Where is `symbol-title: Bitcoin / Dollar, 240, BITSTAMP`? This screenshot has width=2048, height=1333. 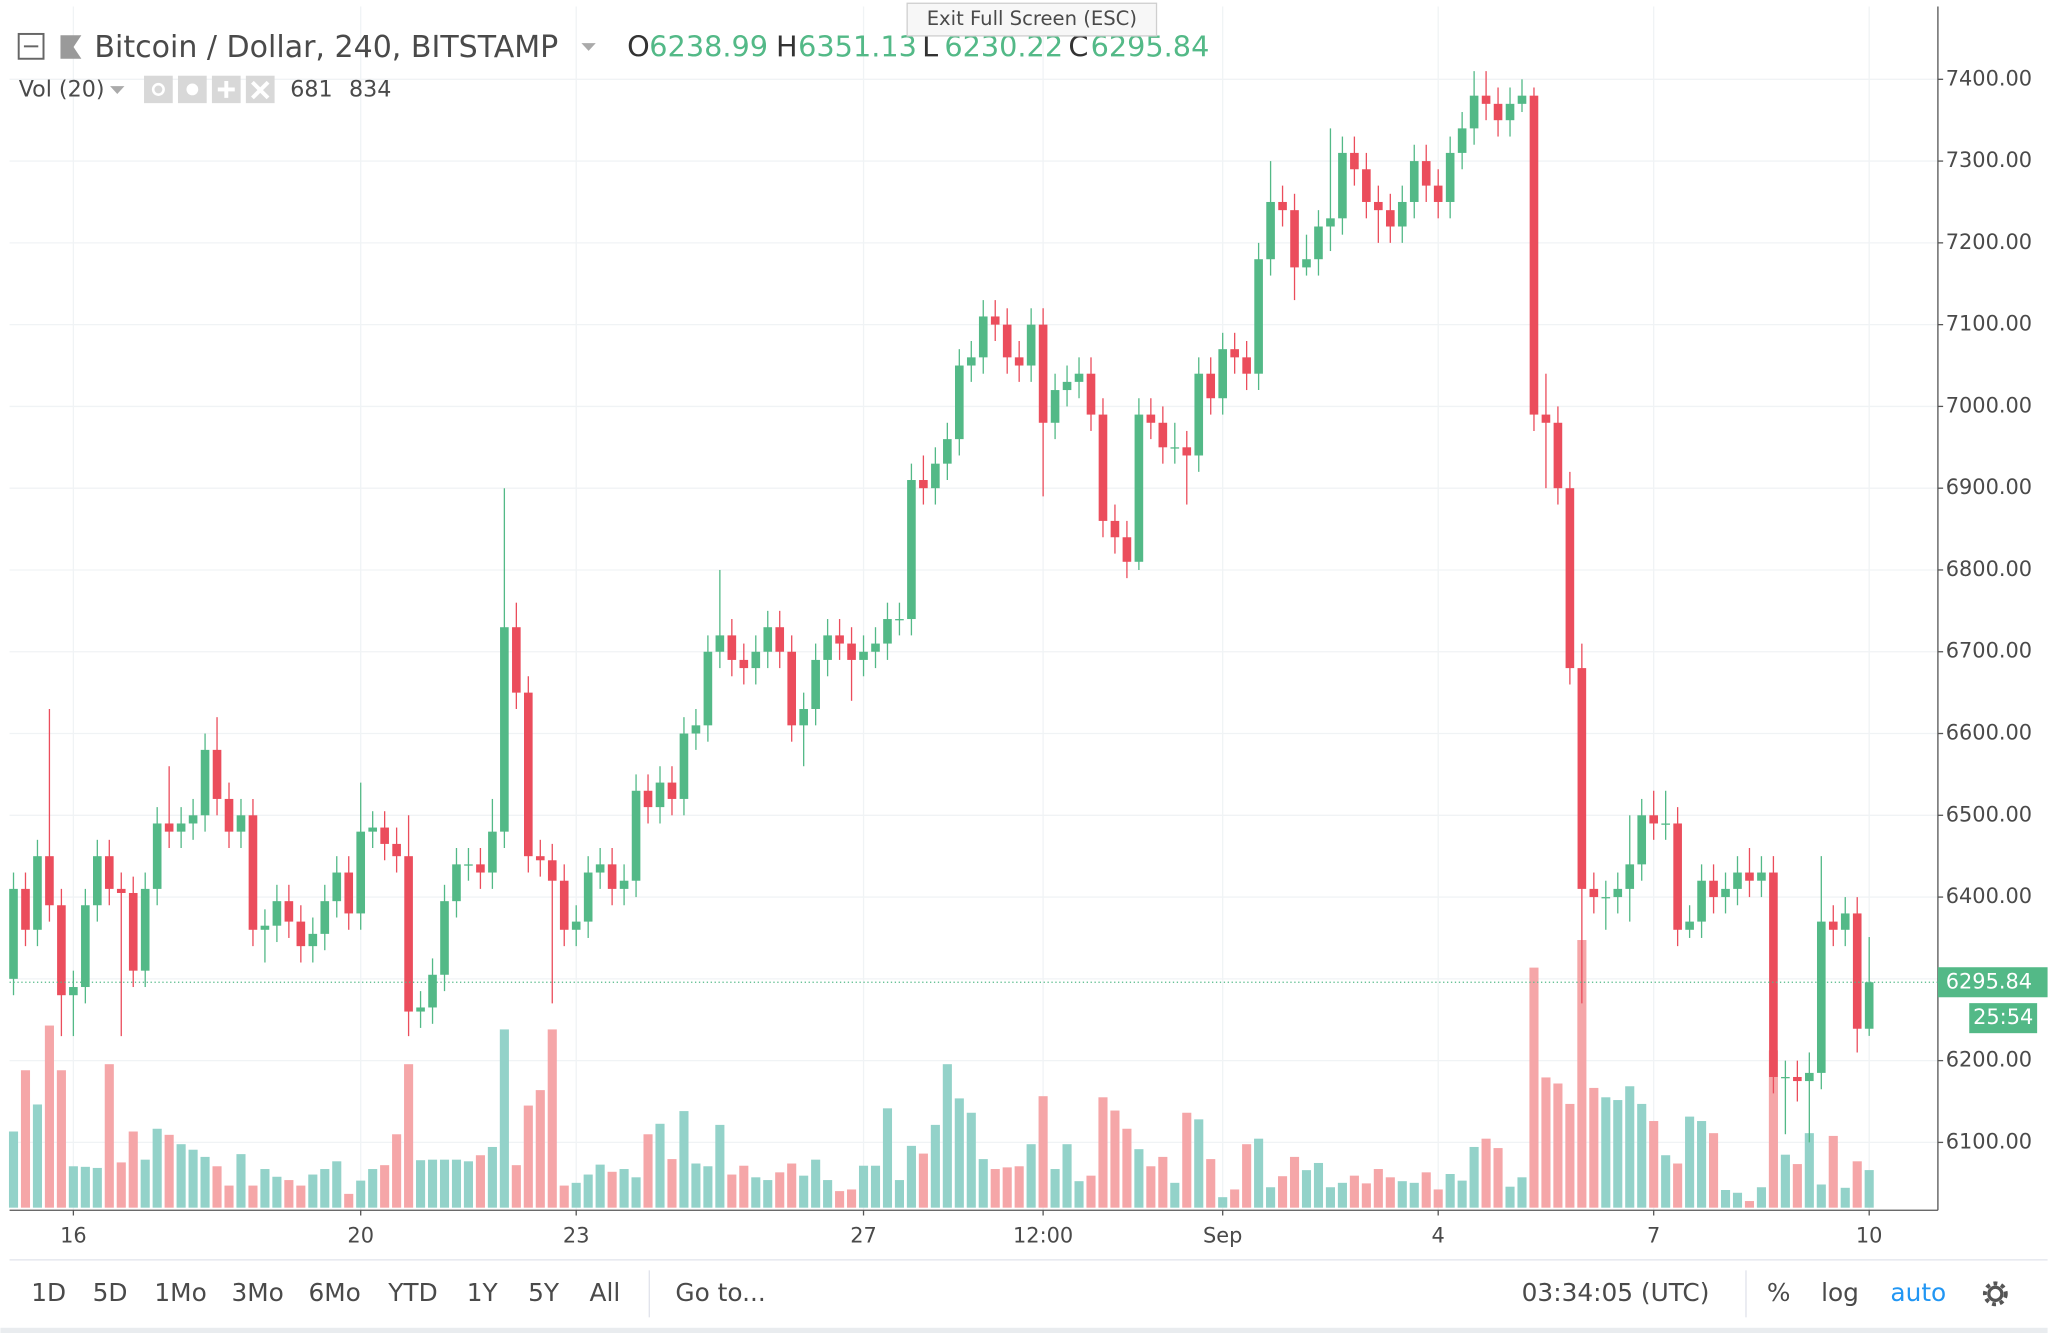 symbol-title: Bitcoin / Dollar, 240, BITSTAMP is located at coordinates (326, 47).